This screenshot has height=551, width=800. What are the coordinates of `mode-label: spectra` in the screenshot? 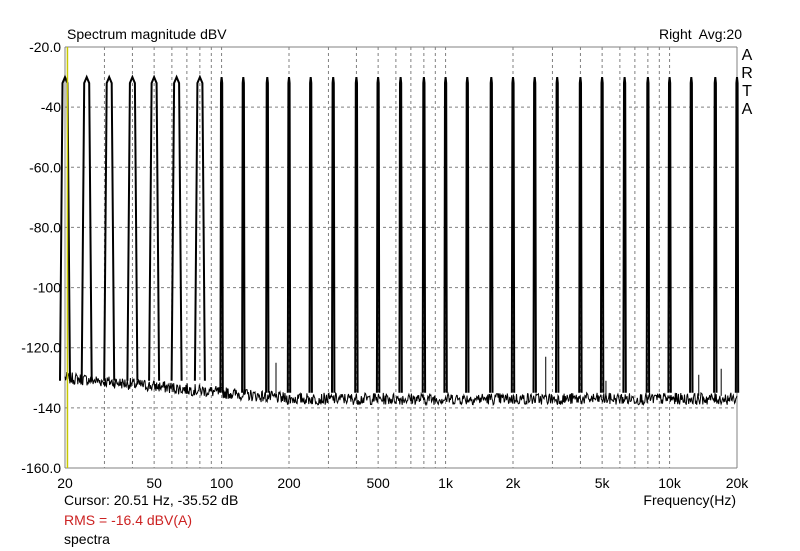 It's located at (87, 539).